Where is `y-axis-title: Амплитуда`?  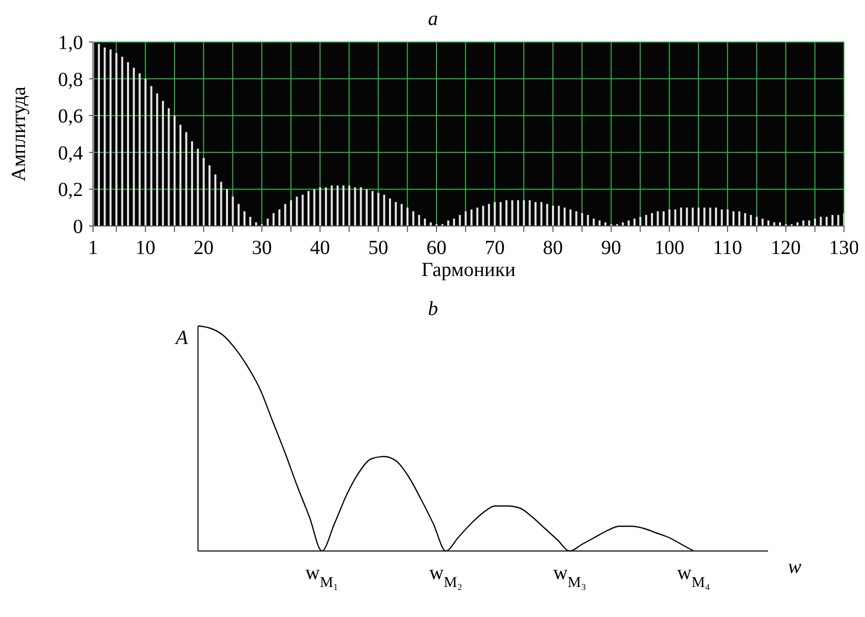
y-axis-title: Амплитуда is located at coordinates (19, 134).